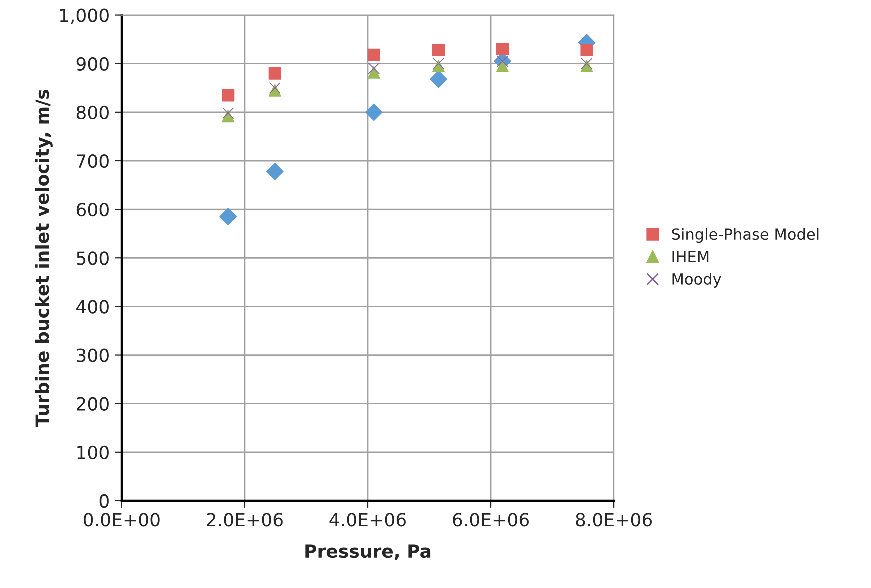  What do you see at coordinates (93, 259) in the screenshot?
I see `y-tick-label: 500` at bounding box center [93, 259].